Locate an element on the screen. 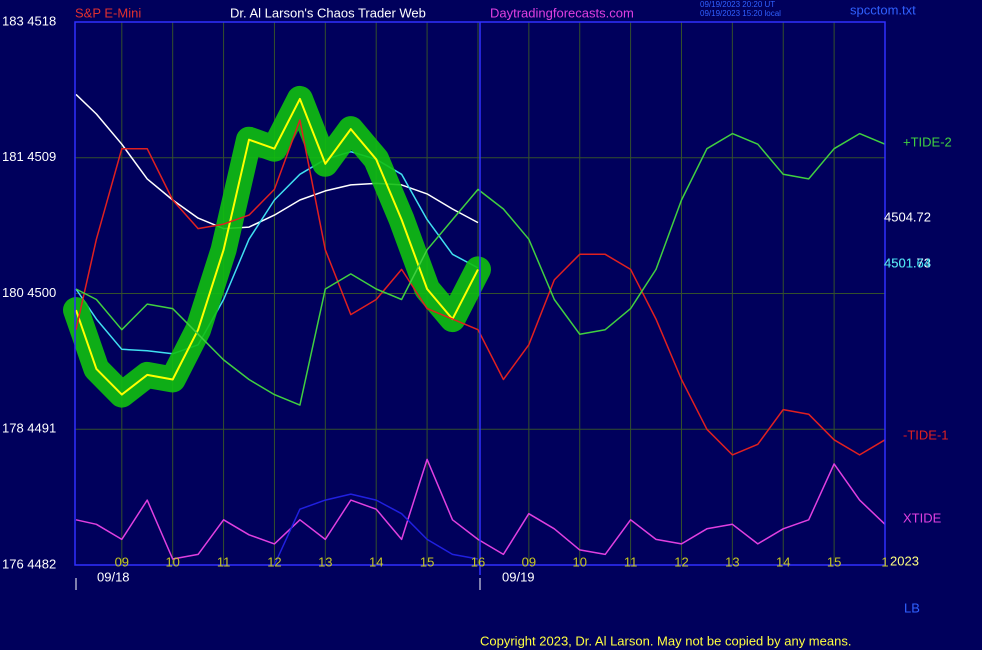 Image resolution: width=982 pixels, height=650 pixels. lb-label: LB is located at coordinates (912, 607).